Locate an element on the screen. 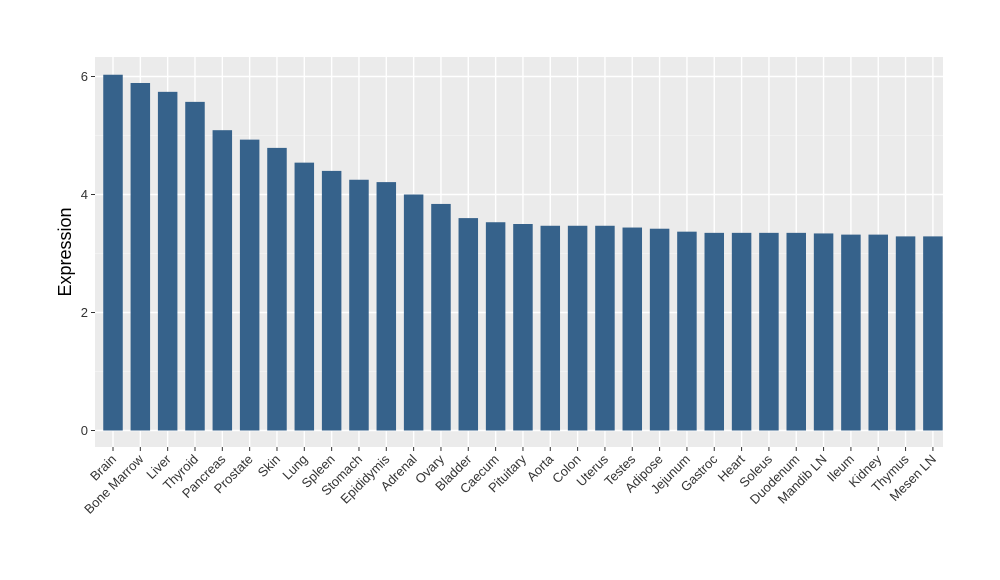 The height and width of the screenshot is (580, 1000). bar-epididymis is located at coordinates (386, 306).